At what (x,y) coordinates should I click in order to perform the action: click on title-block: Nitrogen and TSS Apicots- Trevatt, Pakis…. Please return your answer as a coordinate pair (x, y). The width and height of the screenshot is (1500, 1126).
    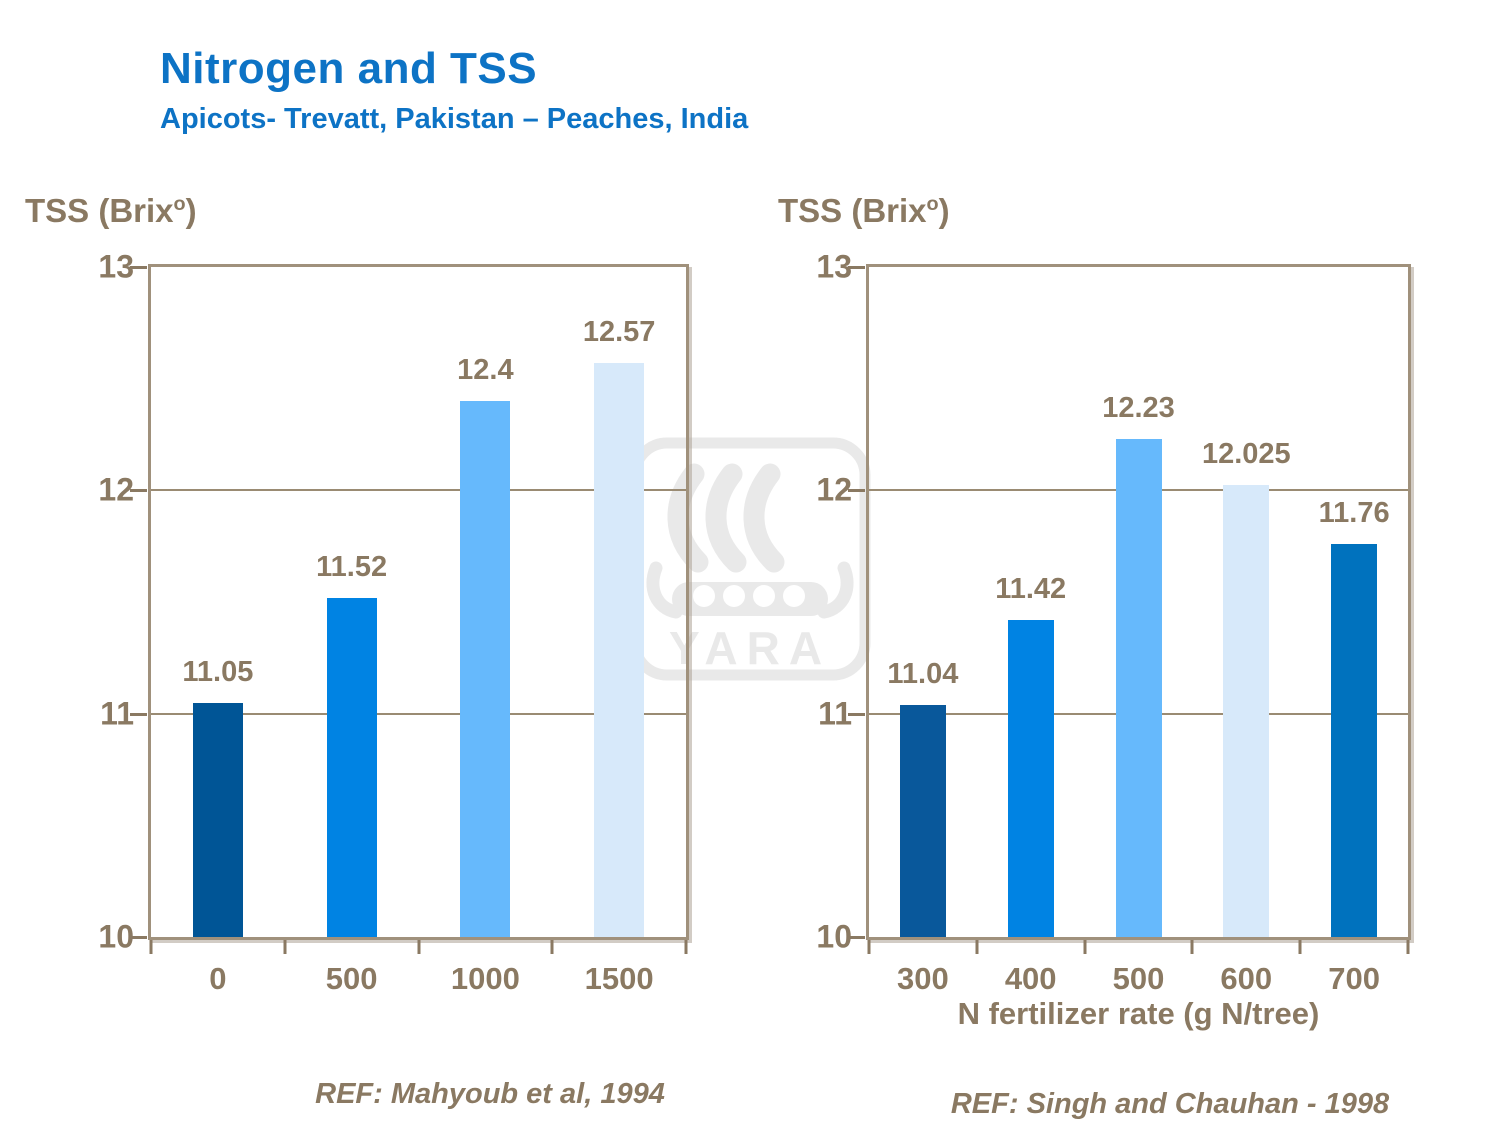
    Looking at the image, I should click on (454, 90).